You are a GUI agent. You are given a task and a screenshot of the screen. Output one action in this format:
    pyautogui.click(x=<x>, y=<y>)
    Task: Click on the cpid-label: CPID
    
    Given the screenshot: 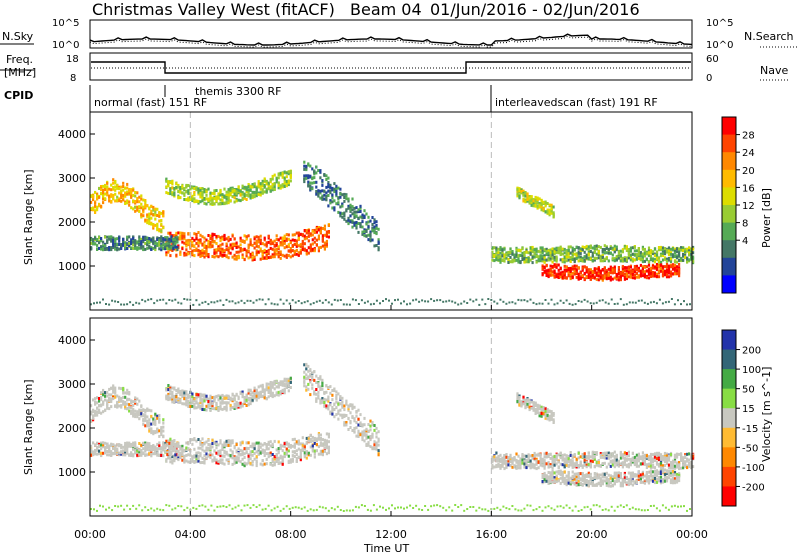 What is the action you would take?
    pyautogui.click(x=18, y=95)
    